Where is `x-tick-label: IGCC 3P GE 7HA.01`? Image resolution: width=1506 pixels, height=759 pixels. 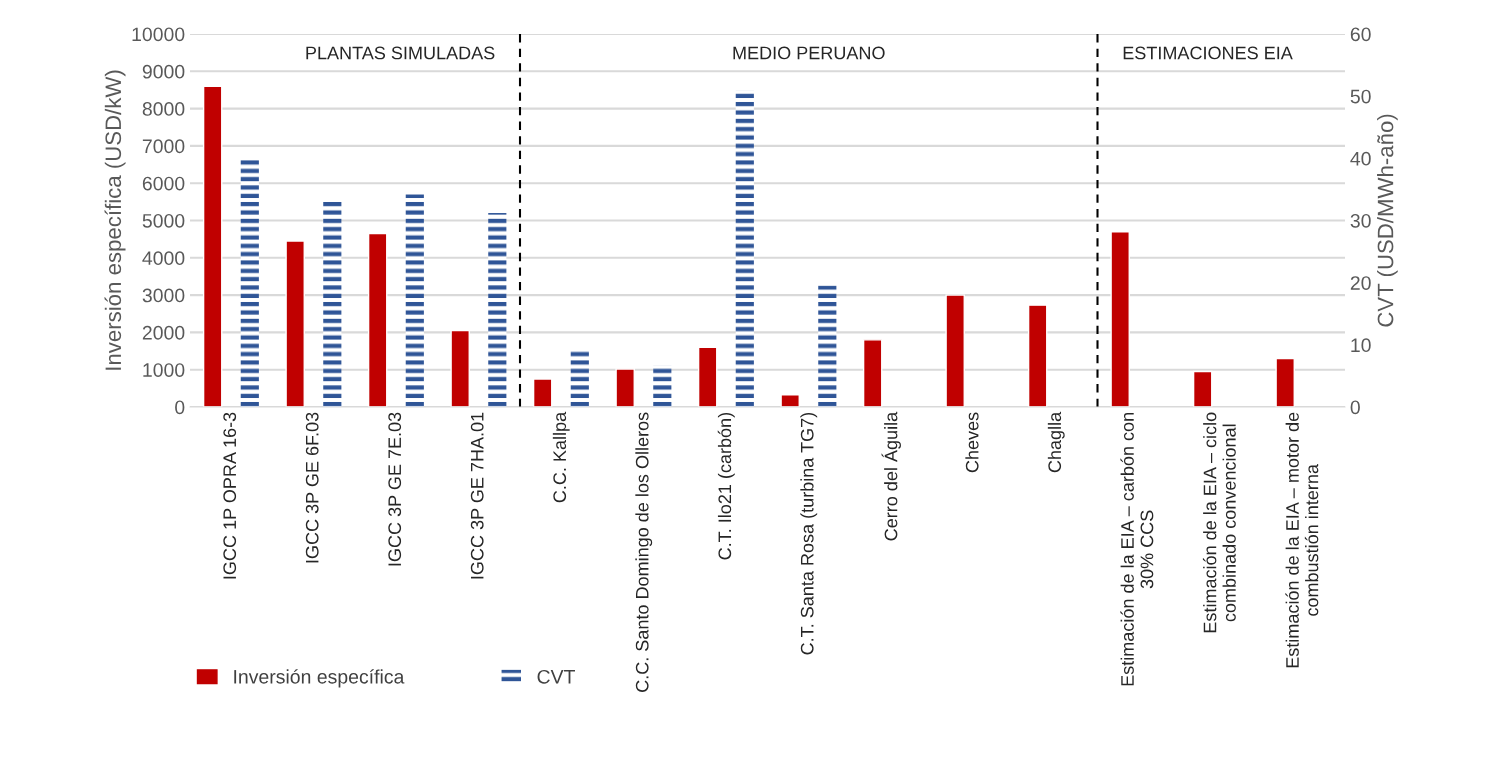
x-tick-label: IGCC 3P GE 7HA.01 is located at coordinates (477, 495).